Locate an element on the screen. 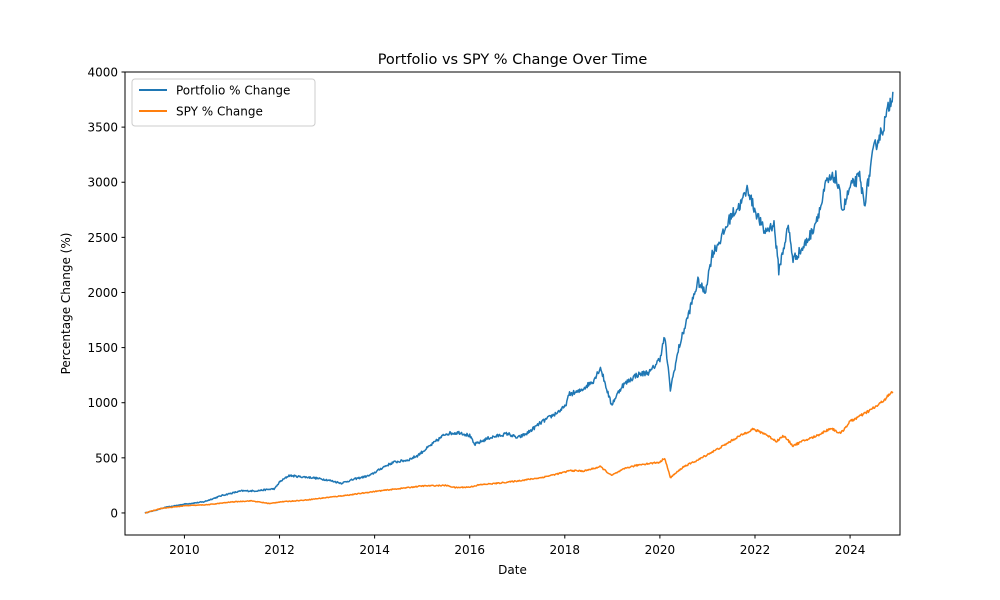 Image resolution: width=1000 pixels, height=600 pixels. x-tick-label: 2024 is located at coordinates (850, 550).